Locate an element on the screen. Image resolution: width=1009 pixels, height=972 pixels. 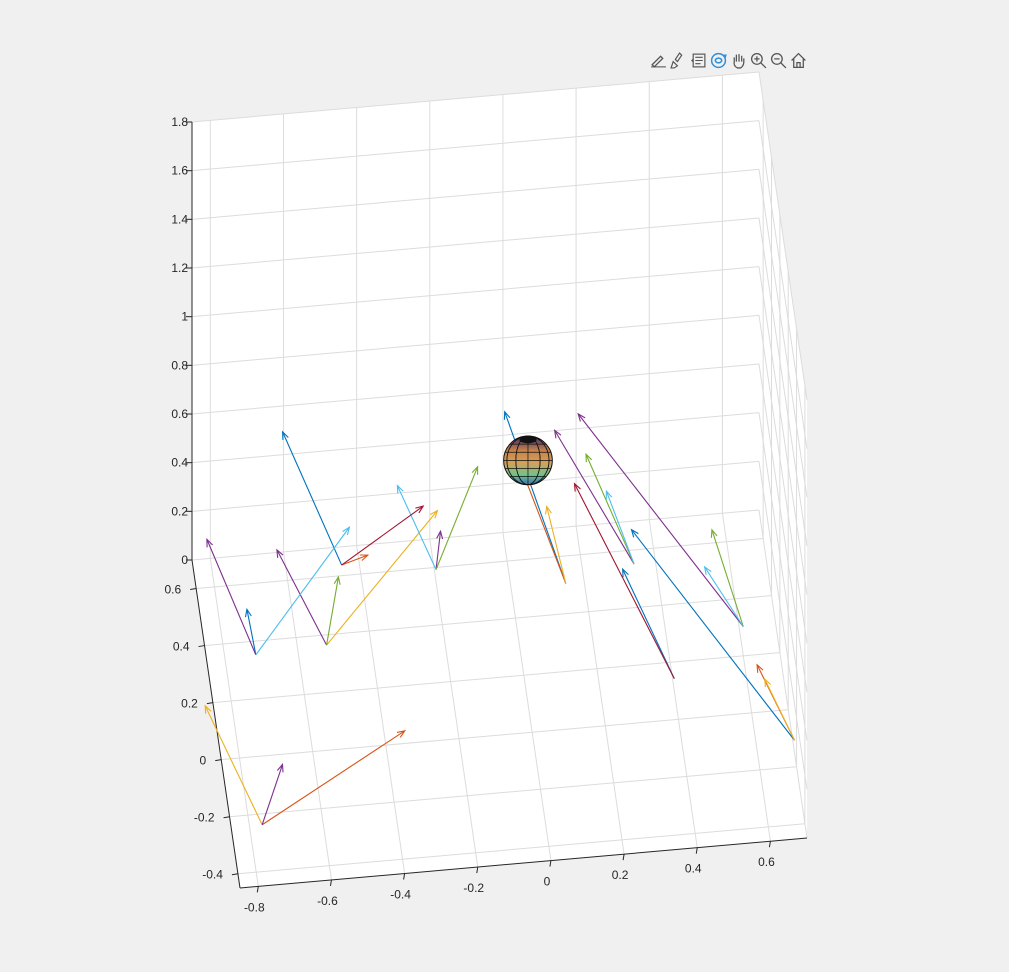
edit-plot-button is located at coordinates (658, 60).